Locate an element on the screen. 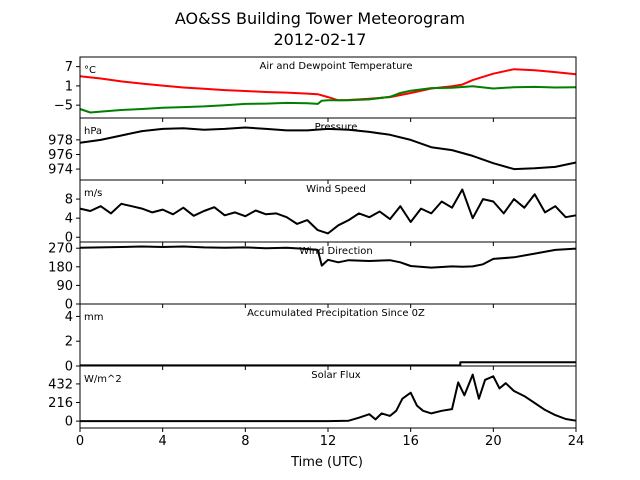  panel-precipitation: 4 2 0 Accumulated Precipitation Since 0Z mm is located at coordinates (321, 339).